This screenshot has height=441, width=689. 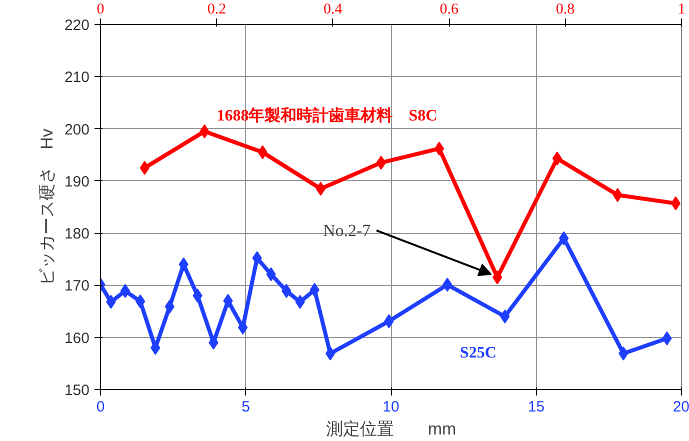 I want to click on series-label: 1688年製和時計歯車材料 S8C, so click(x=327, y=115).